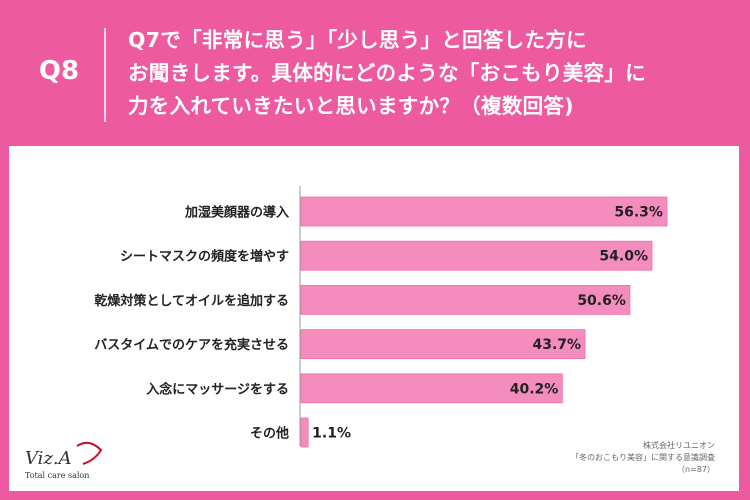 Image resolution: width=750 pixels, height=500 pixels. What do you see at coordinates (191, 301) in the screenshot?
I see `category-label-2: 乾燥対策としてオイルを追加する` at bounding box center [191, 301].